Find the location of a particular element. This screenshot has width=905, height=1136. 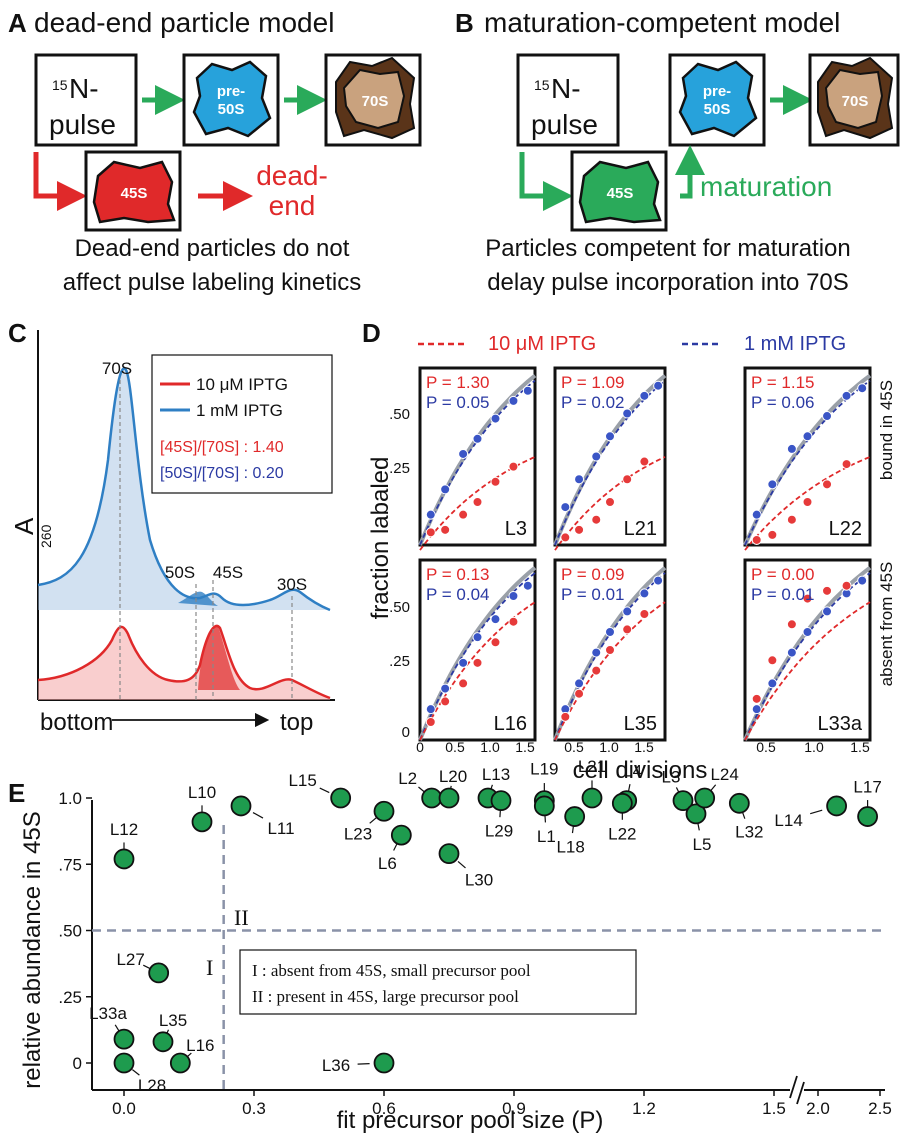

protein-label: L33a is located at coordinates (840, 724).